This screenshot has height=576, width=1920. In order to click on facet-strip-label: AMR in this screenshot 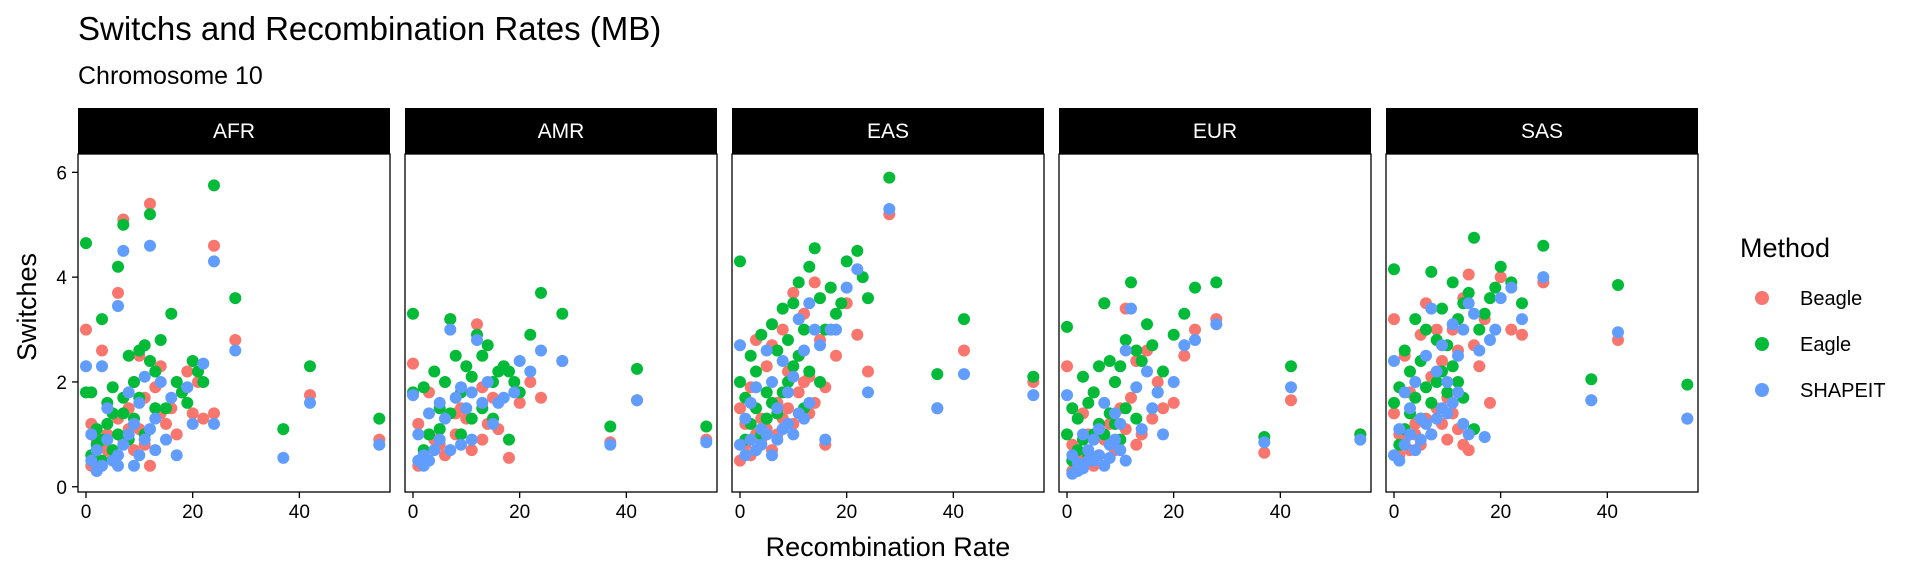, I will do `click(561, 131)`.